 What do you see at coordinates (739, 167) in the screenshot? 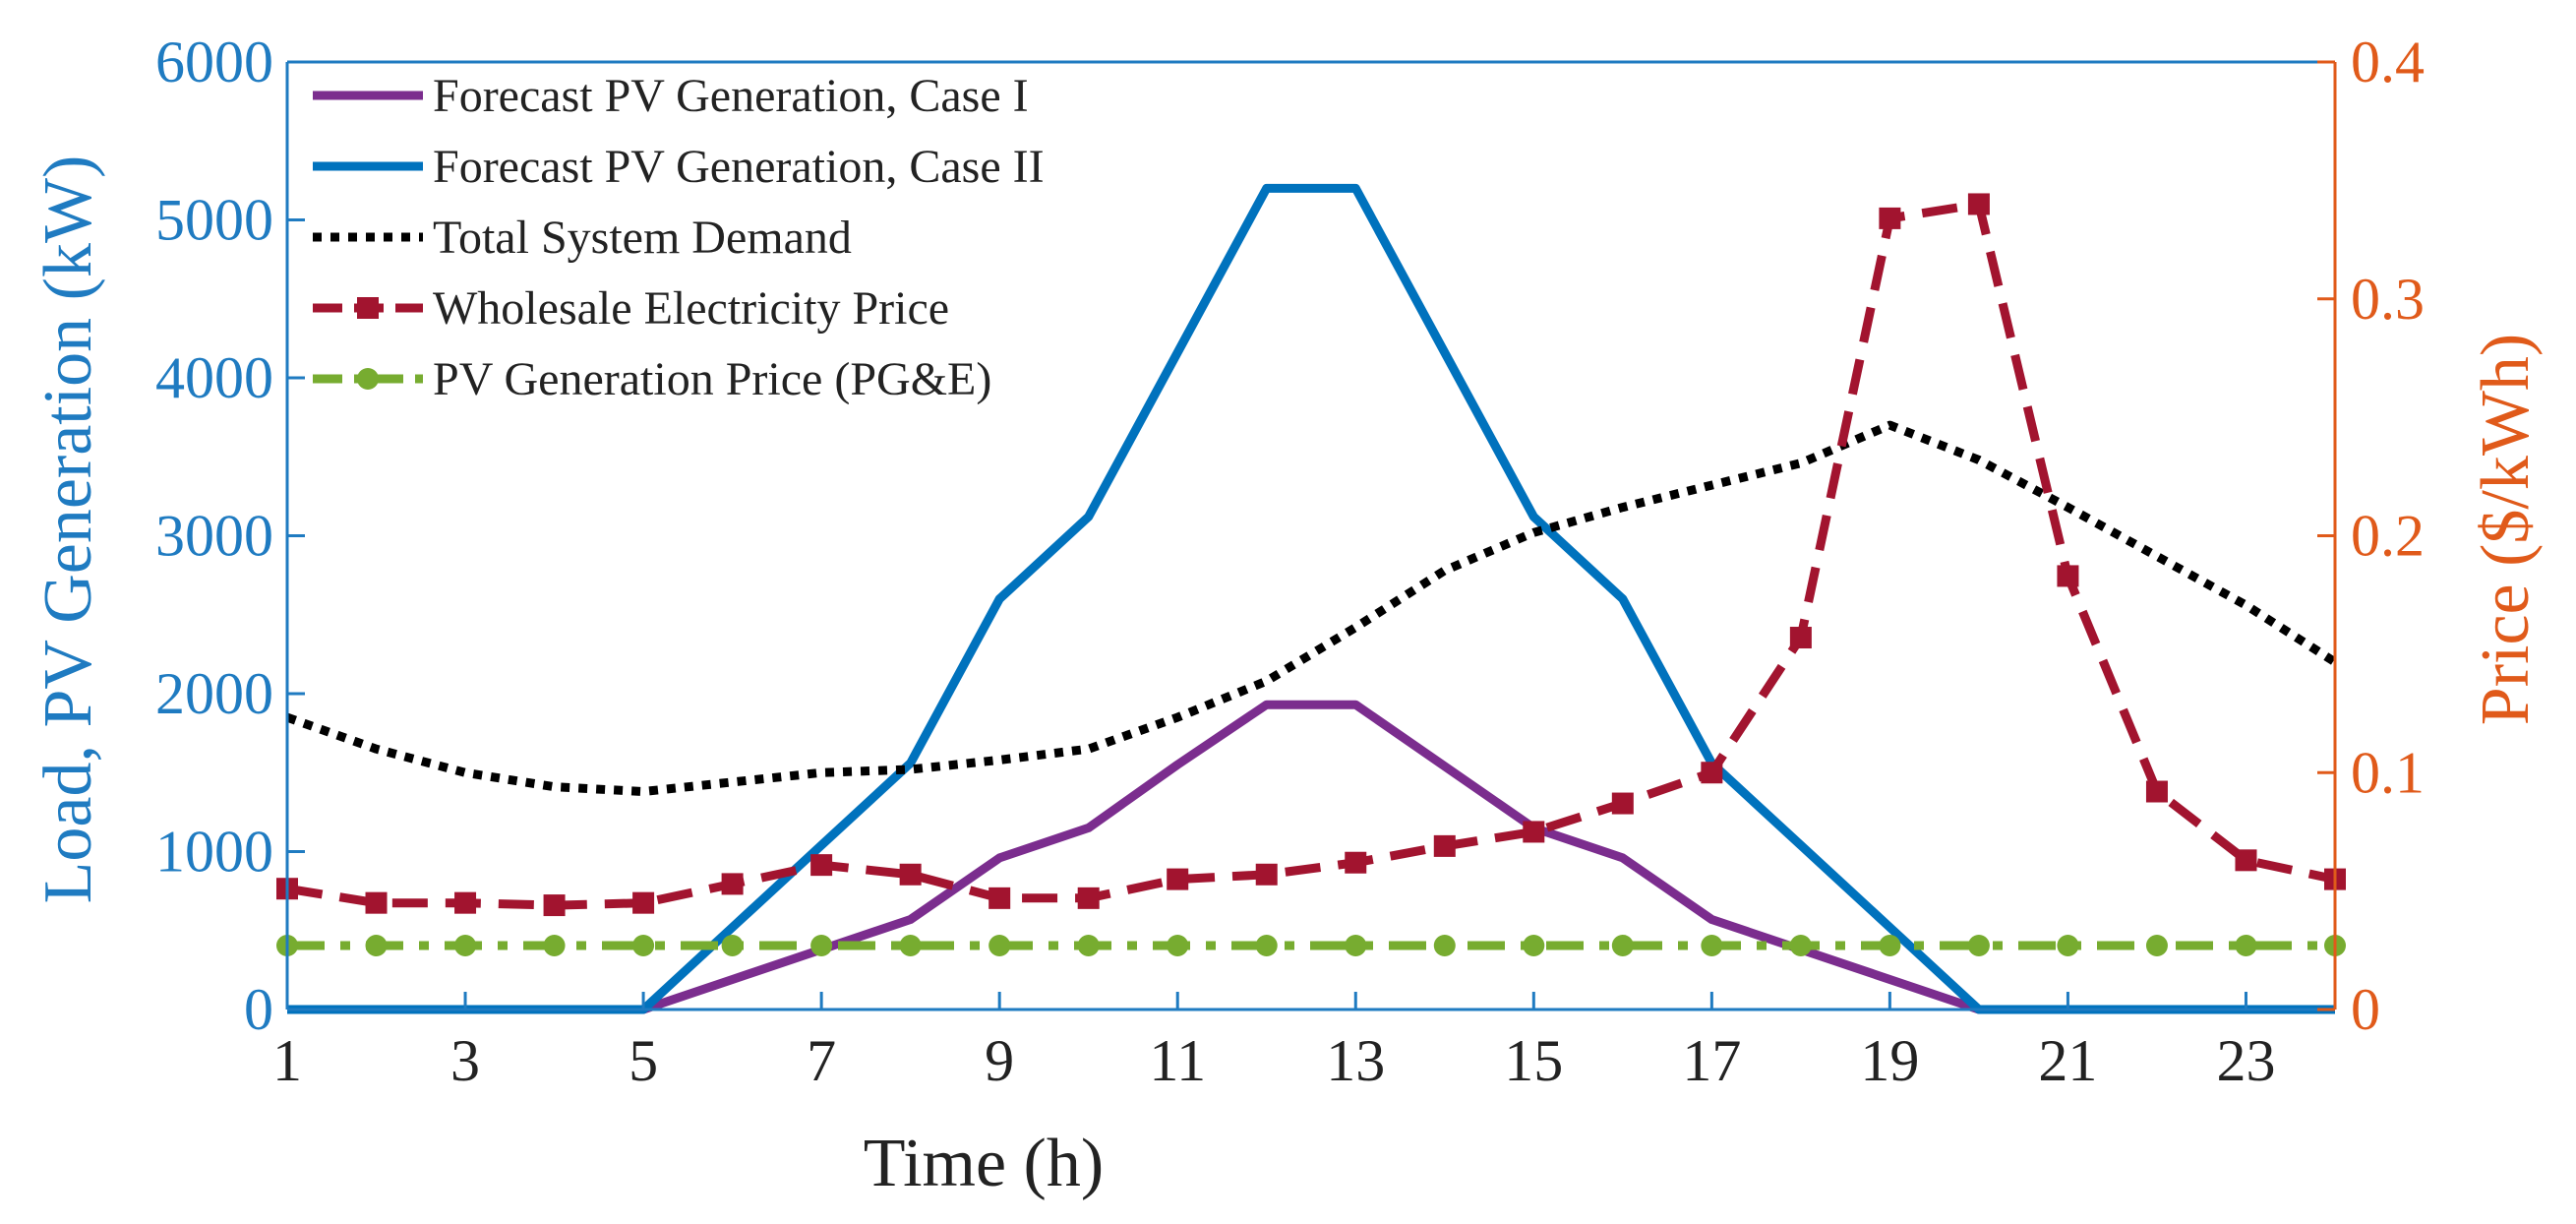
I see `legend-label-2: Forecast PV Generation, Case II` at bounding box center [739, 167].